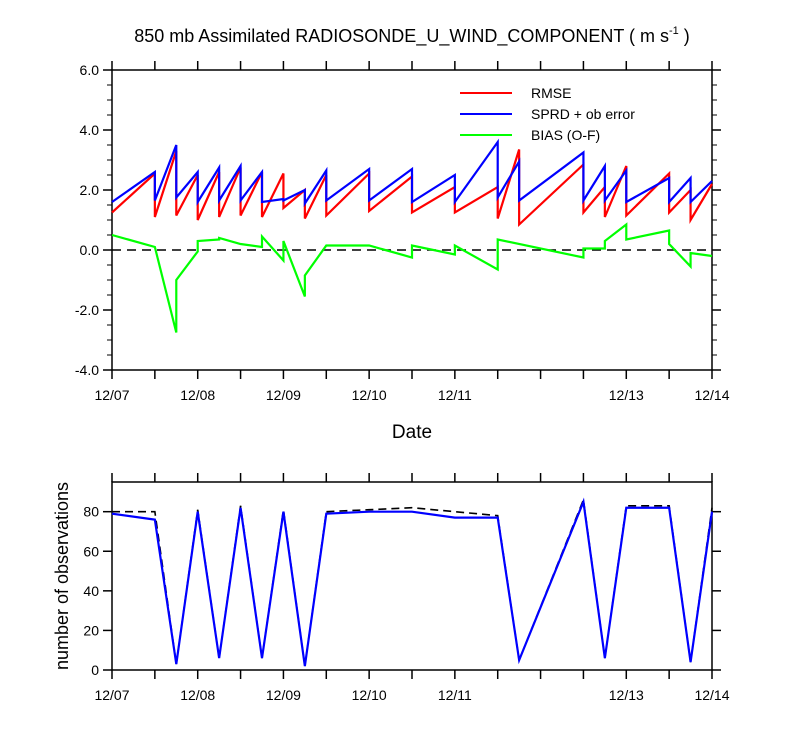 The height and width of the screenshot is (755, 800). Describe the element at coordinates (90, 190) in the screenshot. I see `y-tick-label: 2.0` at that location.